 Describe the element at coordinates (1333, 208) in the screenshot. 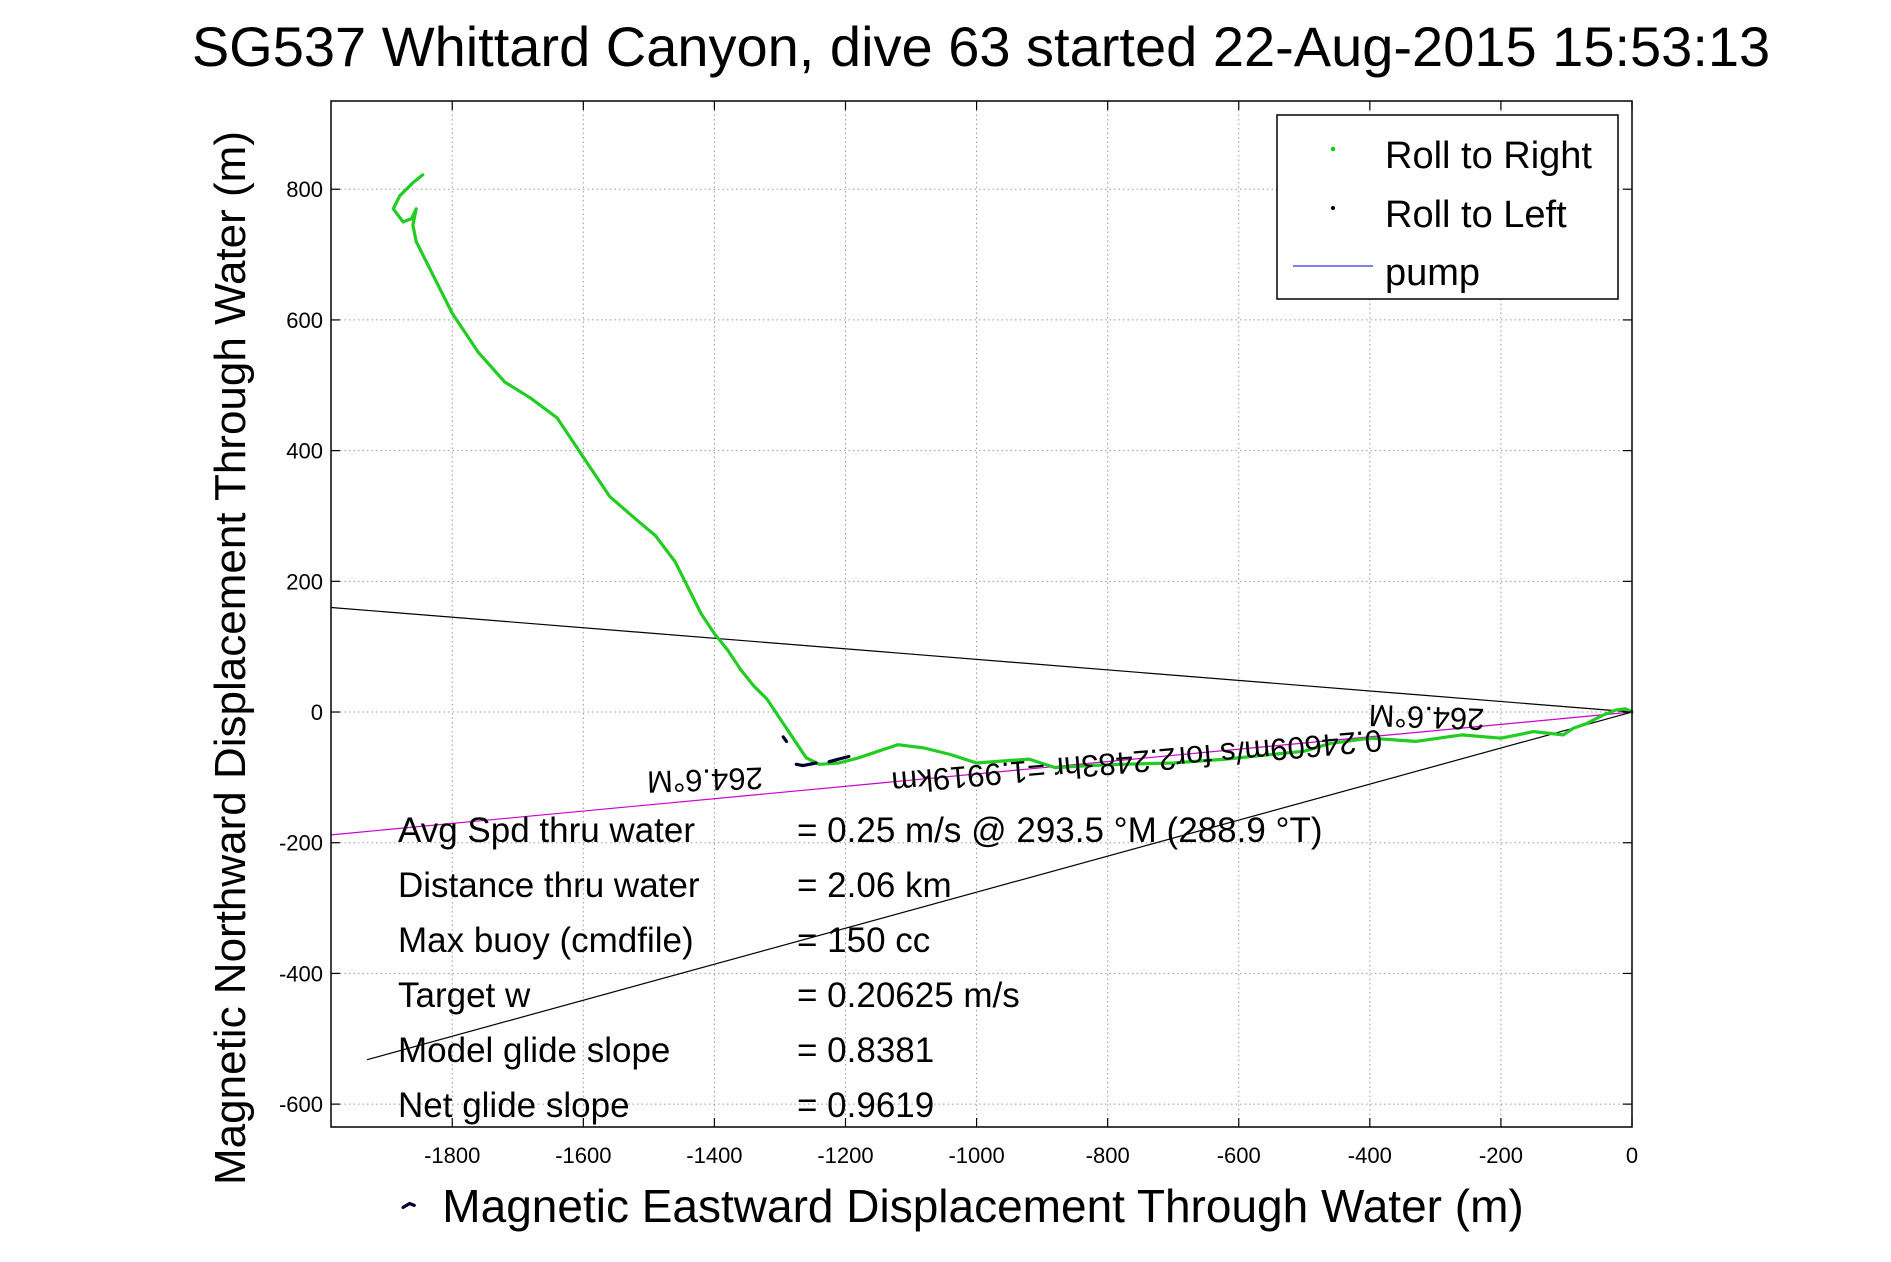

I see `legend-roll-left-marker` at that location.